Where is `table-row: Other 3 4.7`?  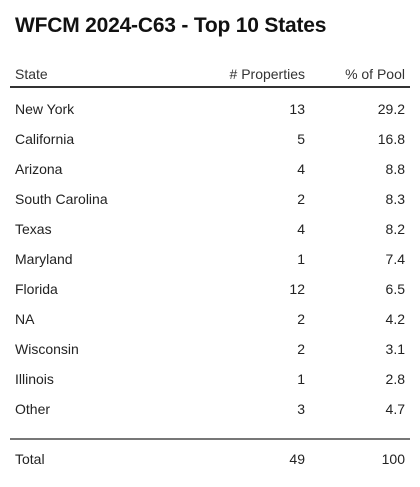 table-row: Other 3 4.7 is located at coordinates (210, 409).